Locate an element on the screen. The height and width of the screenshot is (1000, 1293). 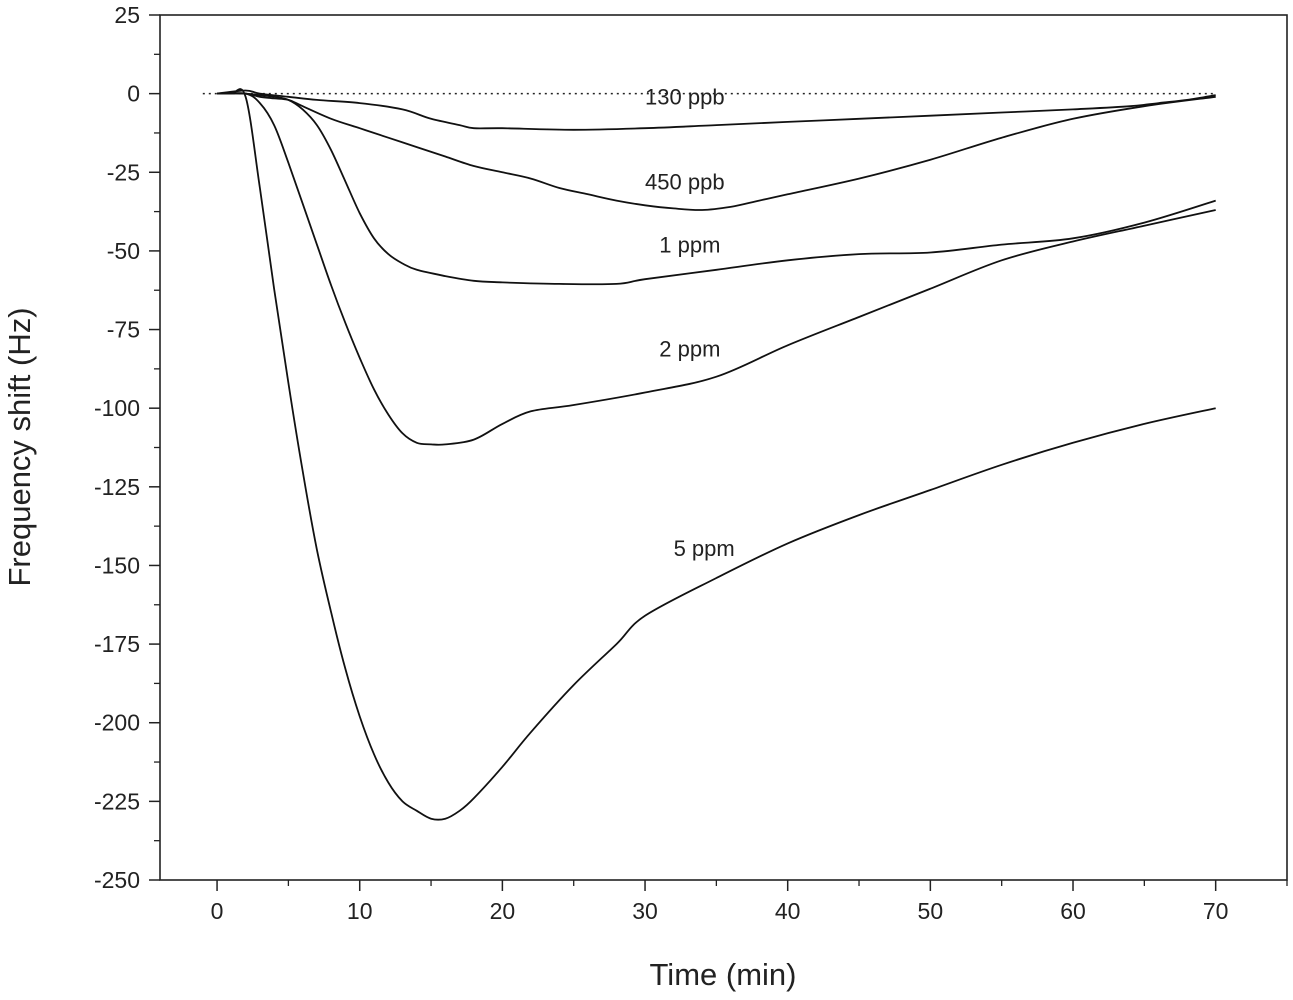
x-tick-label: 10 is located at coordinates (360, 911).